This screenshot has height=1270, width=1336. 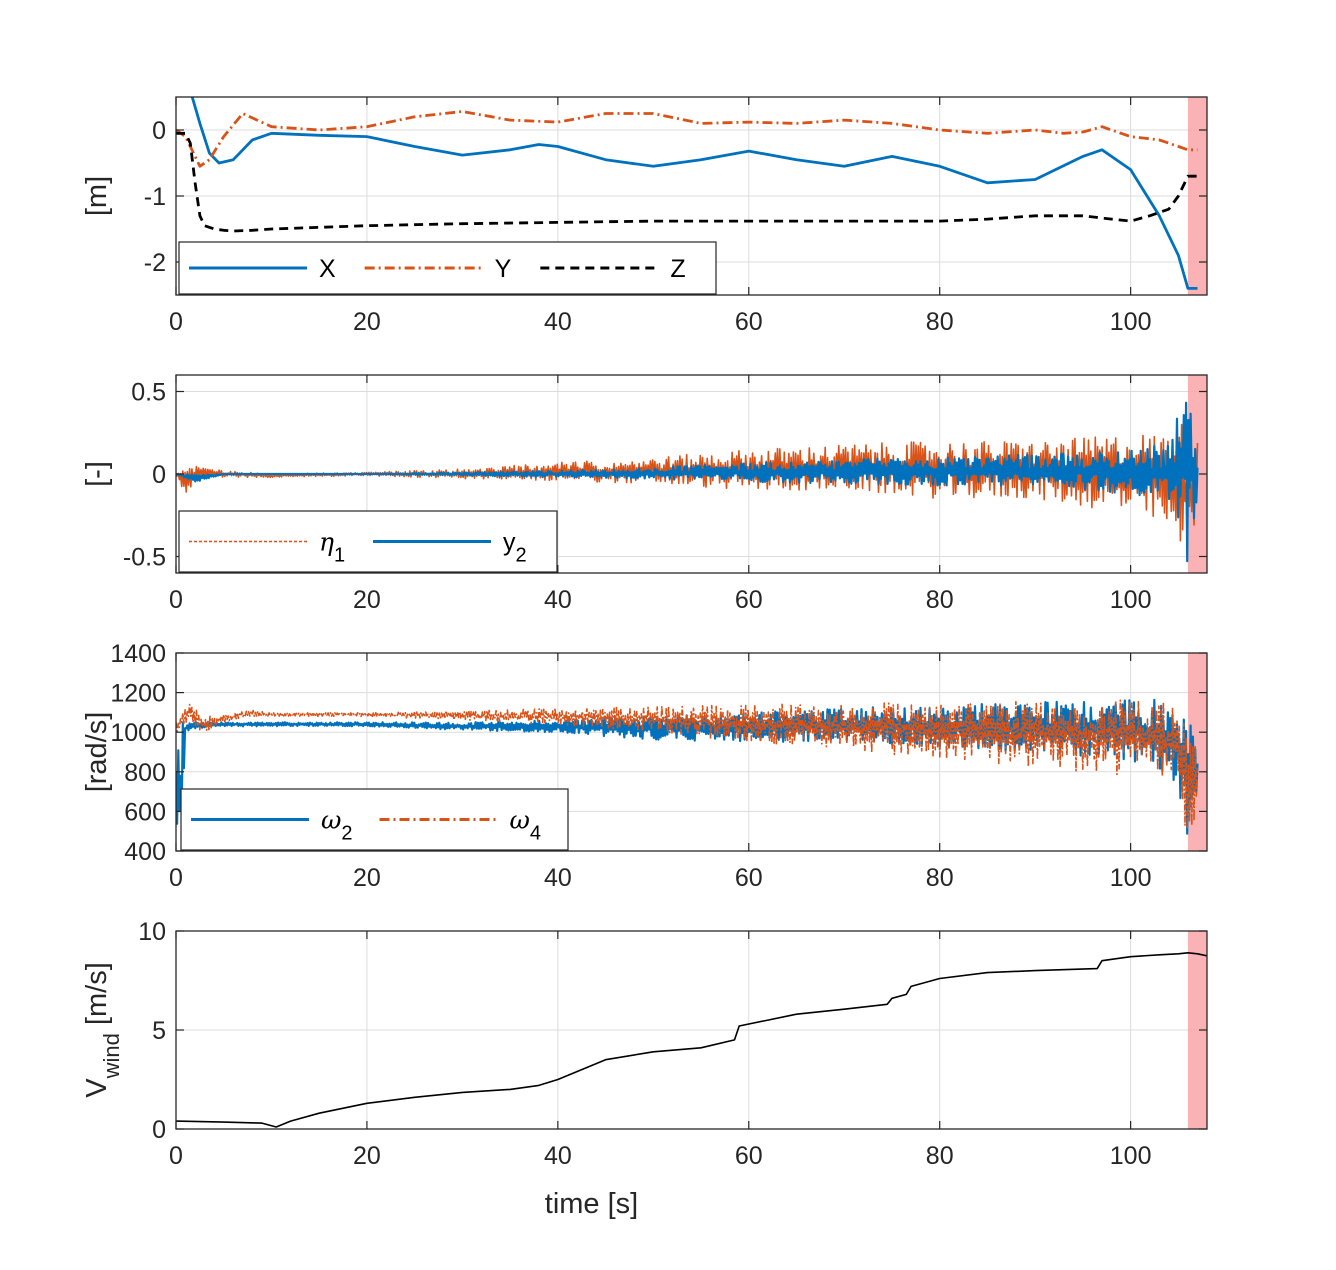 I want to click on legend-label: y2, so click(x=515, y=548).